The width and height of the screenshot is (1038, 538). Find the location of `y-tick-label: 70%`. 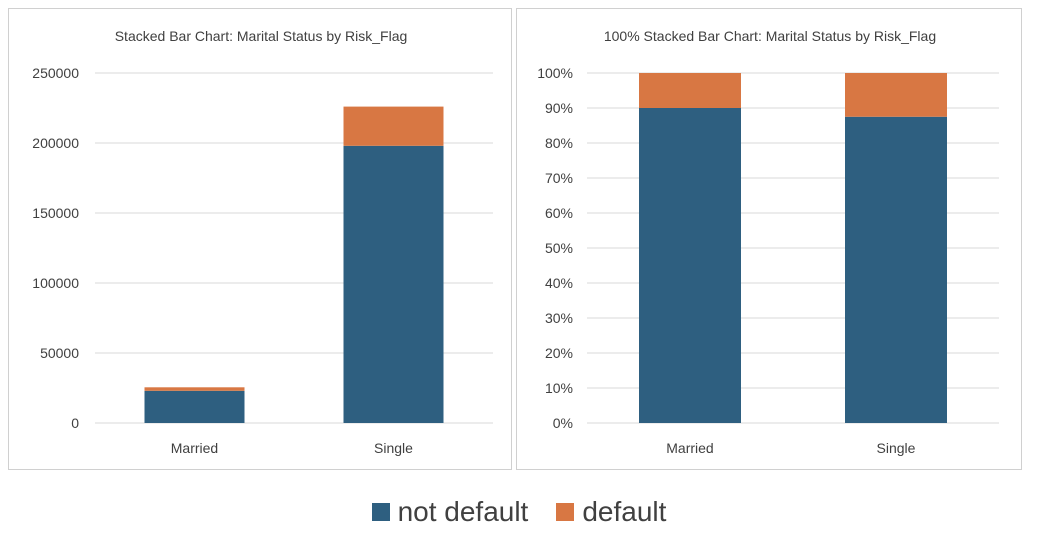

y-tick-label: 70% is located at coordinates (559, 178).